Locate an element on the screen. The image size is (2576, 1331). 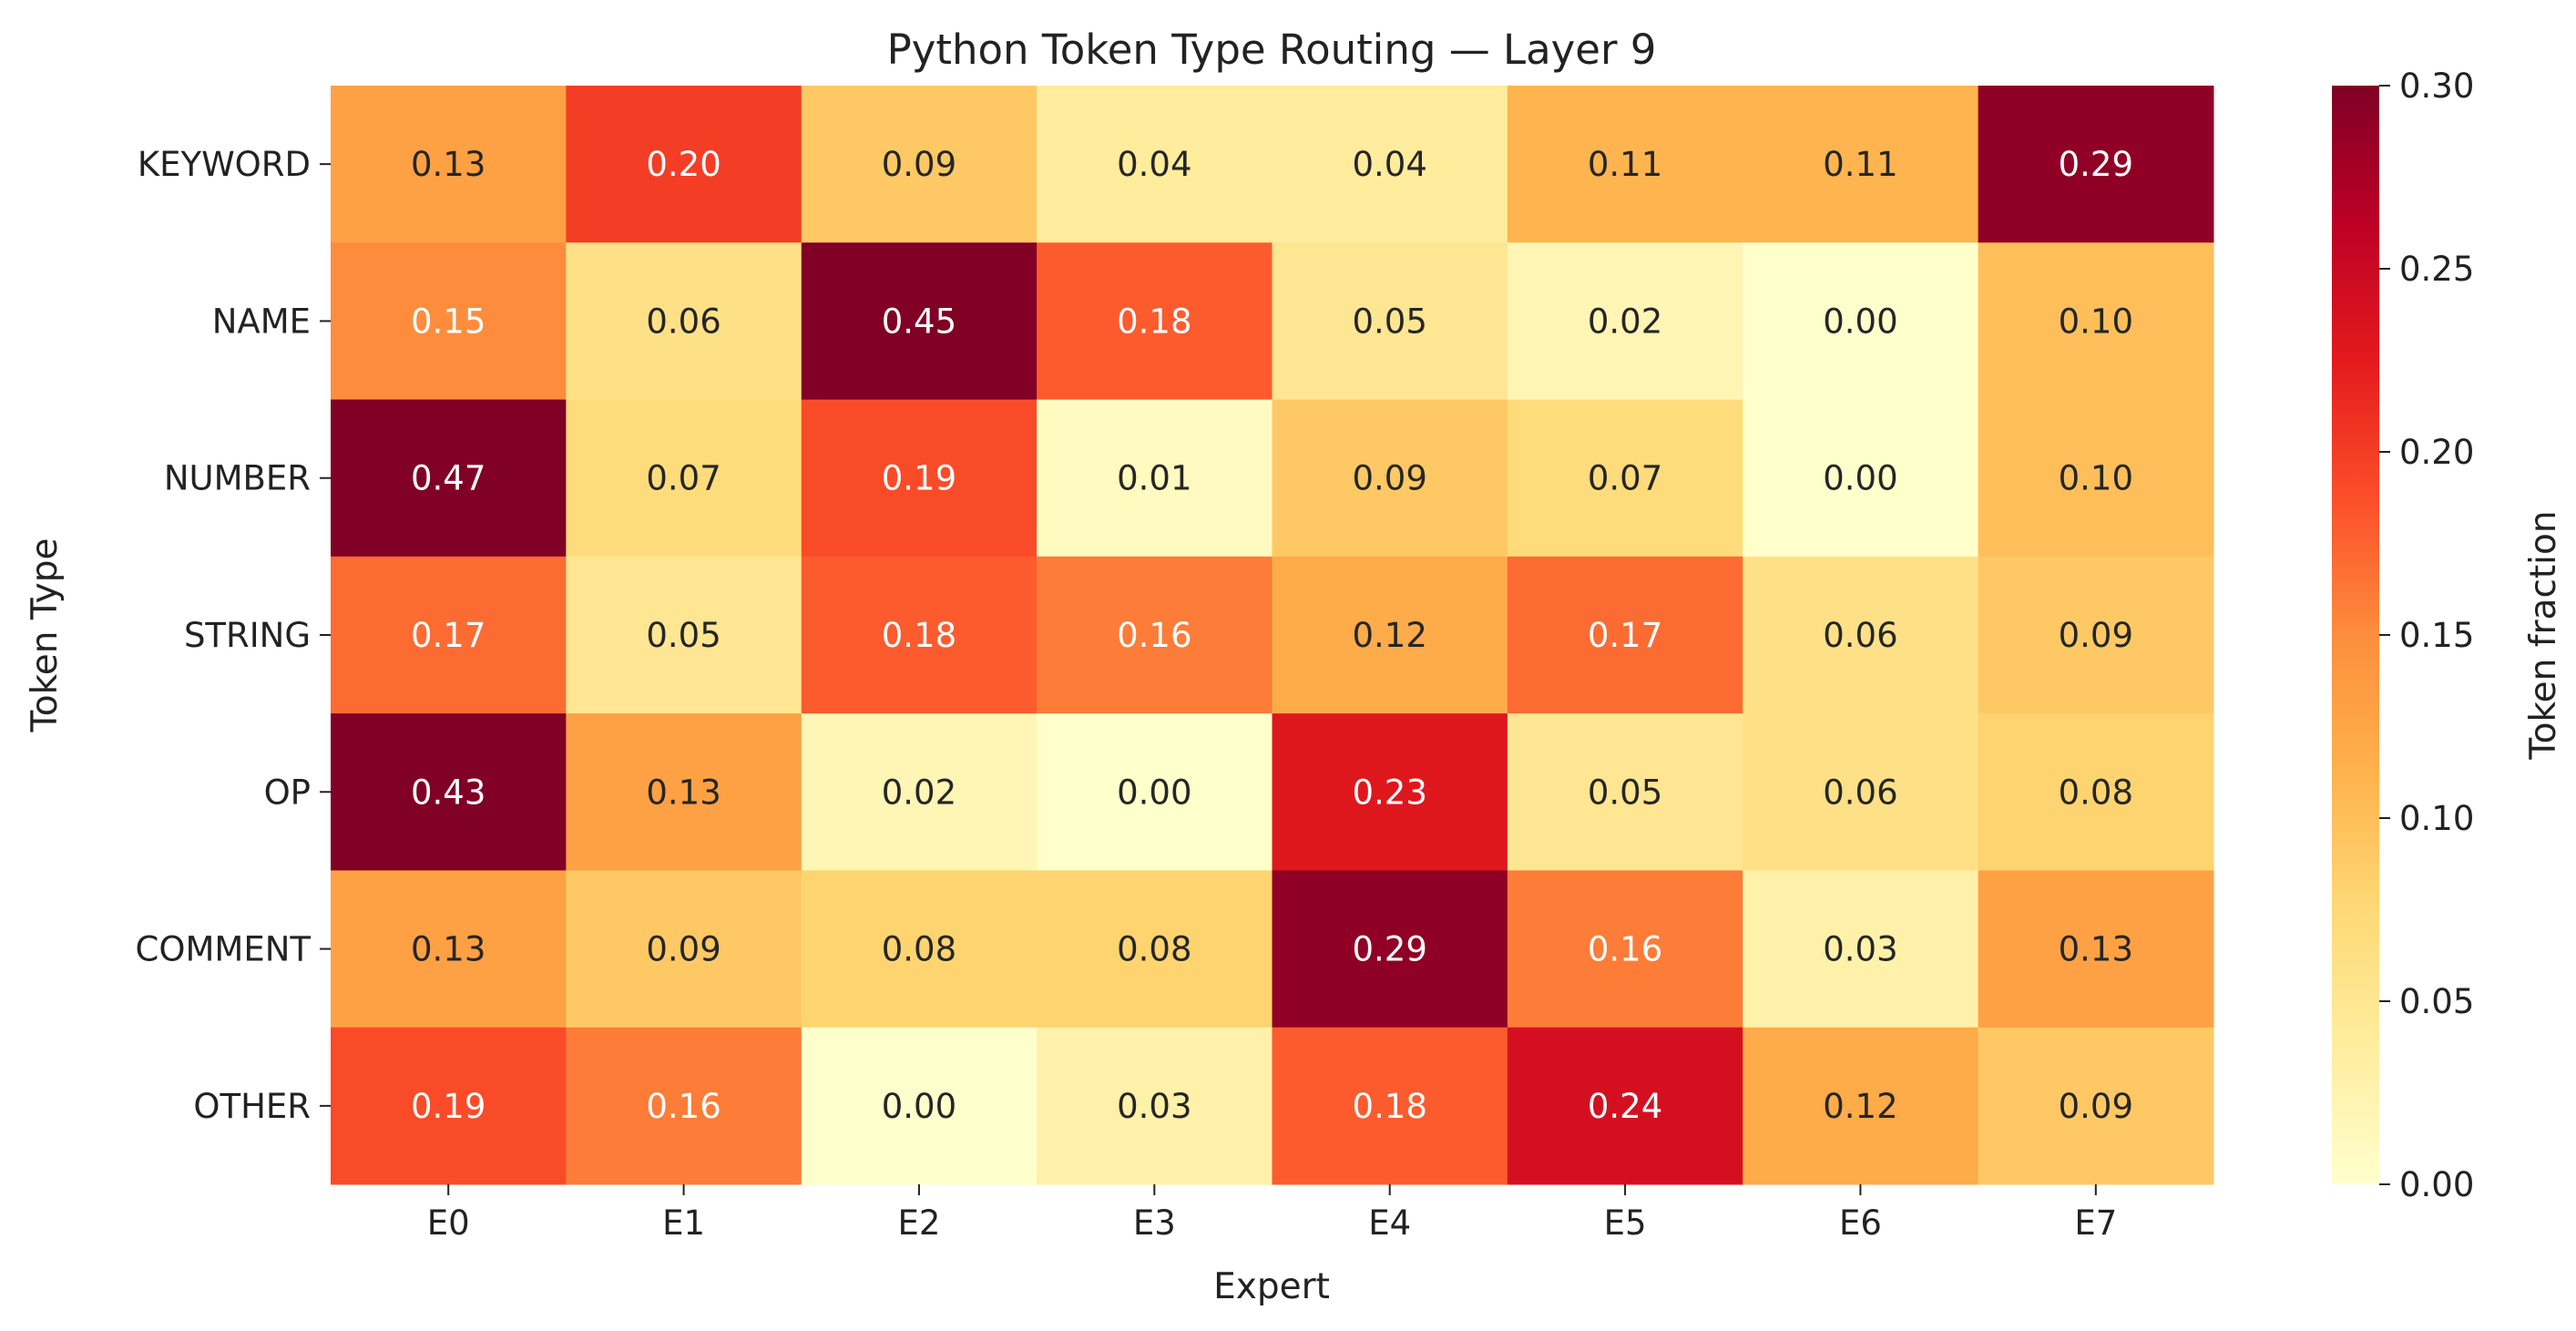
x-axis-label: Expert is located at coordinates (1272, 1286).